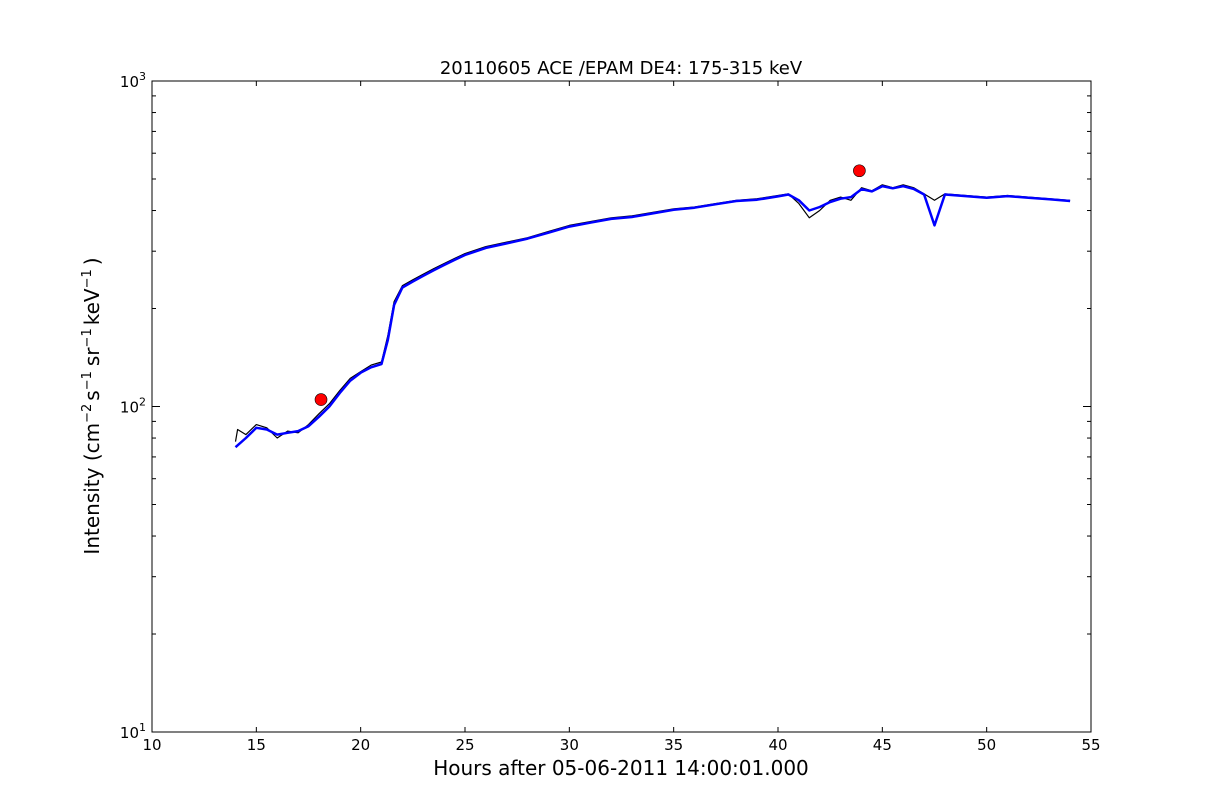 This screenshot has width=1212, height=812. What do you see at coordinates (882, 745) in the screenshot?
I see `x-tick-label: 45` at bounding box center [882, 745].